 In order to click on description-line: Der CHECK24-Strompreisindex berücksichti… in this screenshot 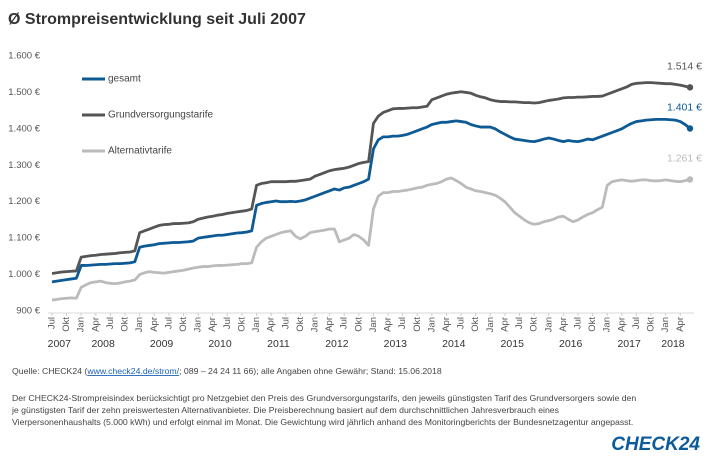, I will do `click(324, 398)`.